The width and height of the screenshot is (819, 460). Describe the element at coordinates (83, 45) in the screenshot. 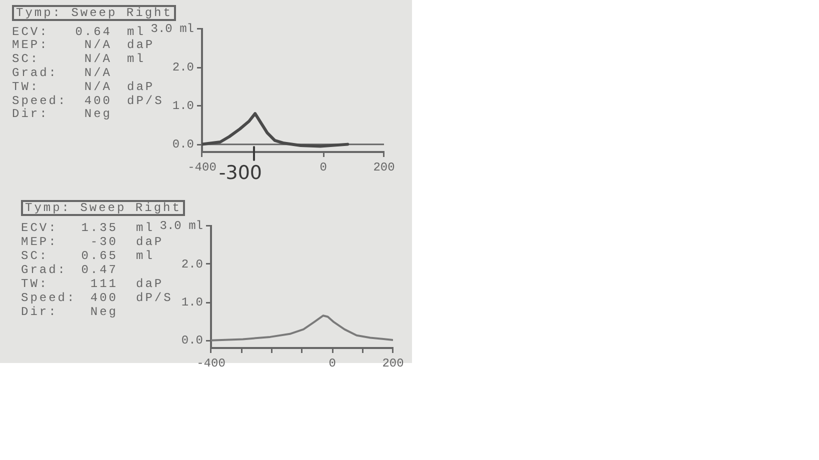

I see `text: MEP: N/A daP` at that location.